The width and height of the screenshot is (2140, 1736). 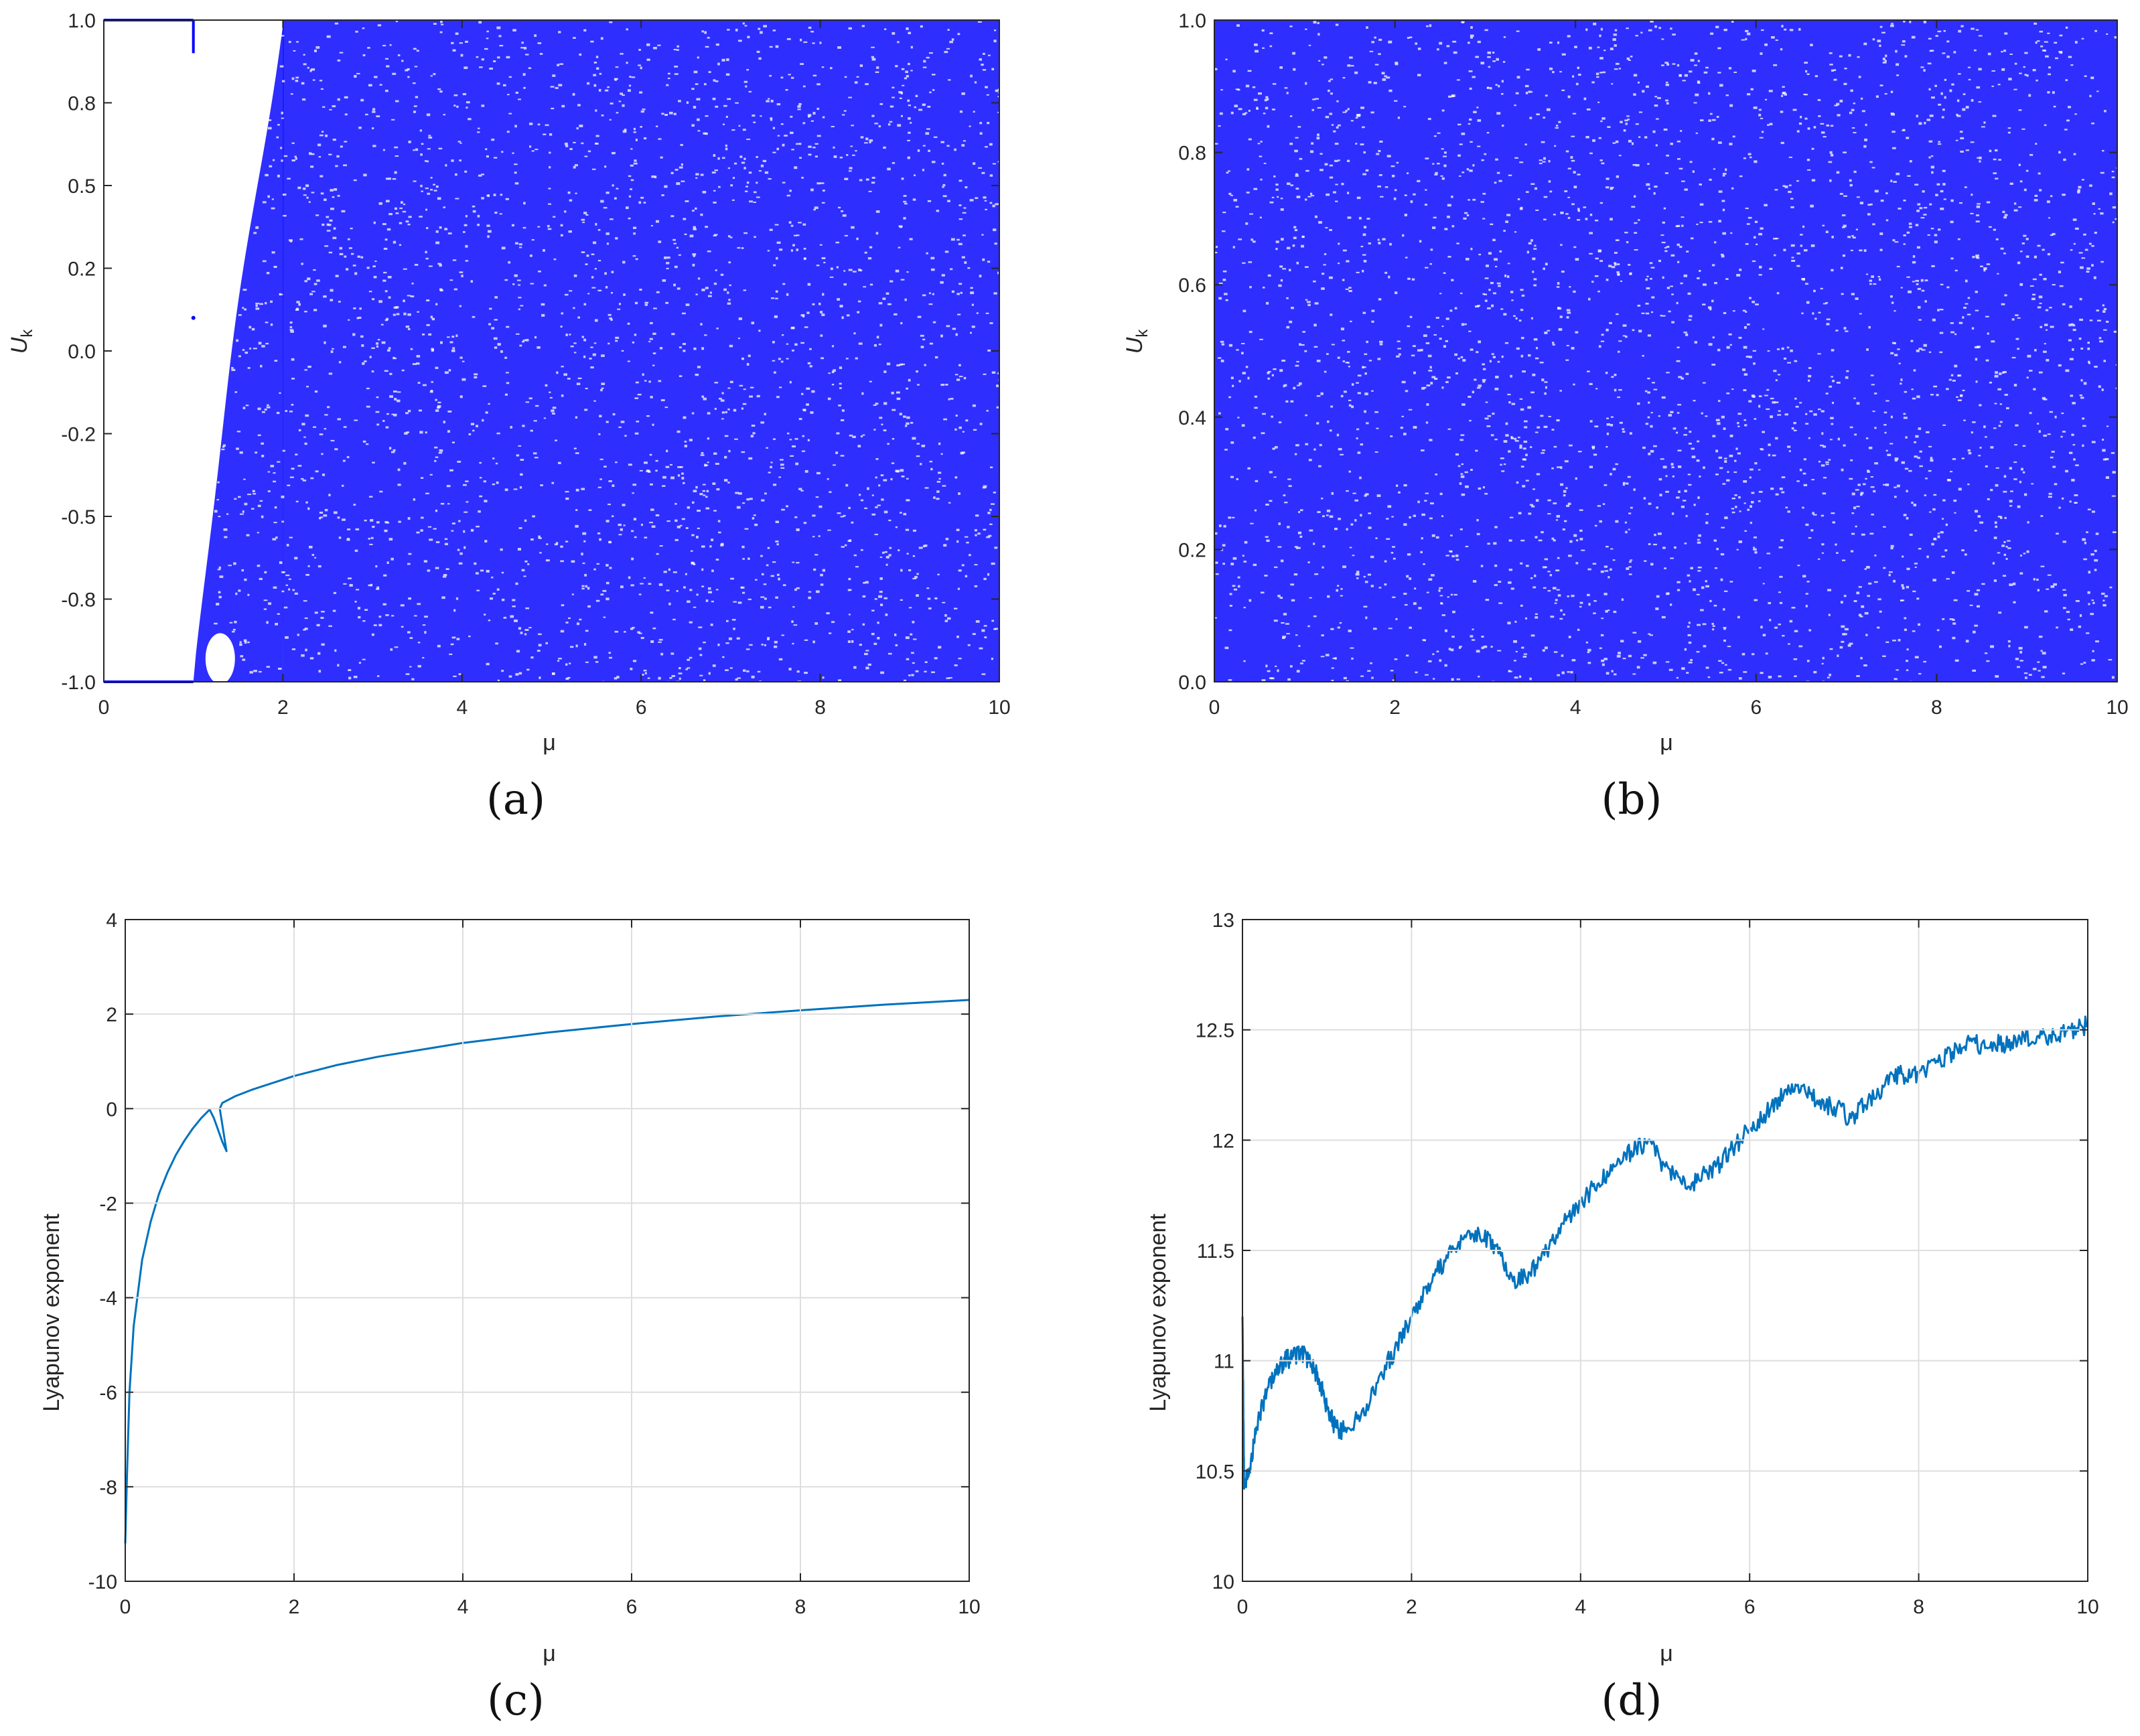 What do you see at coordinates (21, 341) in the screenshot?
I see `panel-a-ylabel: Uk` at bounding box center [21, 341].